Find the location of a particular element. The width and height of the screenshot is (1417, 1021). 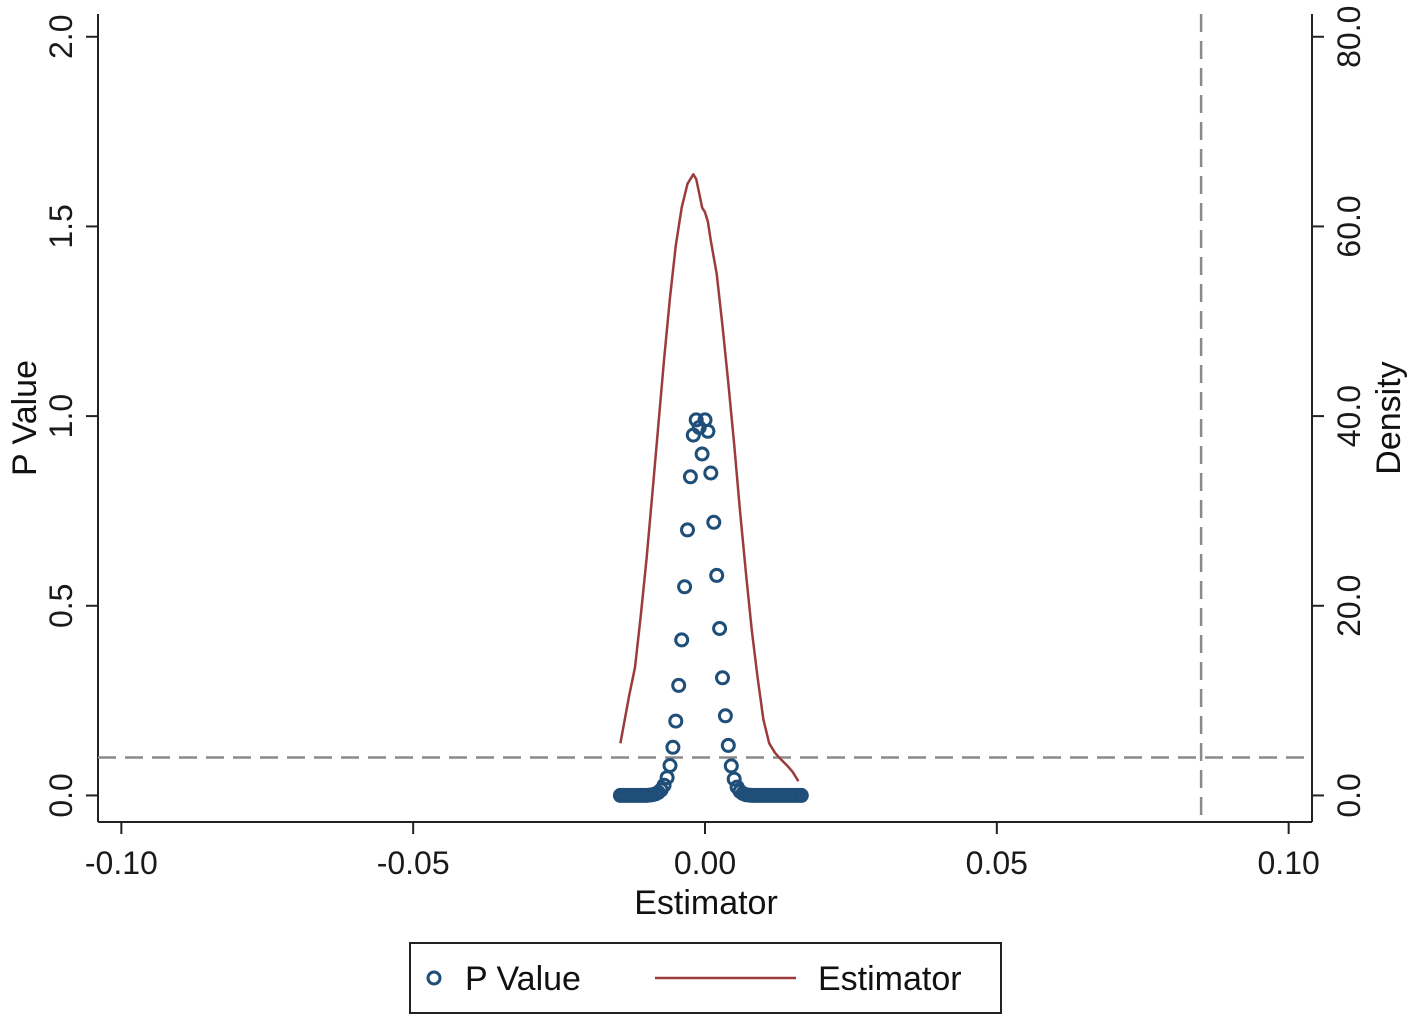

x-tick-label: -0.10 is located at coordinates (121, 863).